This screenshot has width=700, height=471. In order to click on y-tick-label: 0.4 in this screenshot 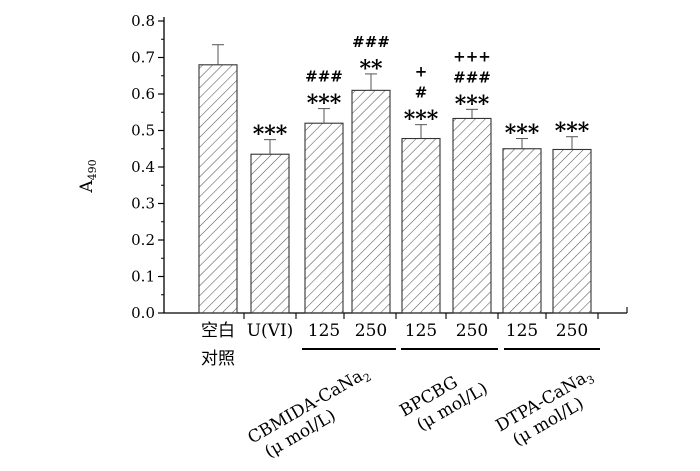, I will do `click(143, 167)`.